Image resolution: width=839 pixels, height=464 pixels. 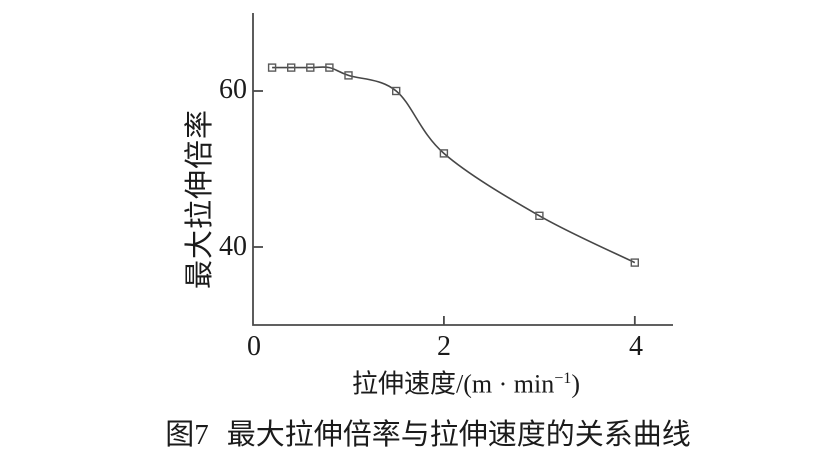 What do you see at coordinates (636, 346) in the screenshot?
I see `x-tick-label-4: 4` at bounding box center [636, 346].